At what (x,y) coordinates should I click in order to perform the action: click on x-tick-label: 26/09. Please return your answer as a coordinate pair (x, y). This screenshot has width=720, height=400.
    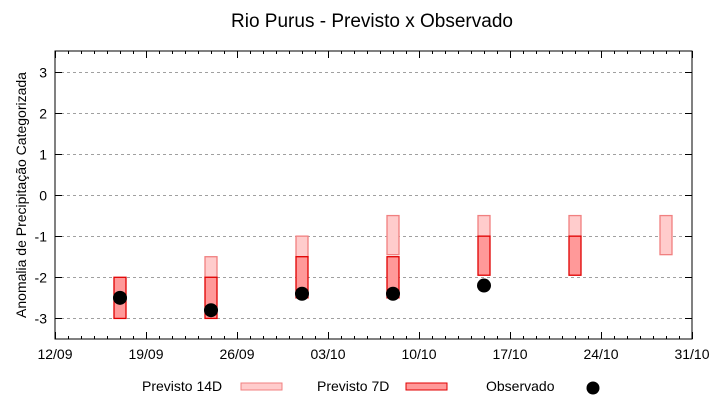
    Looking at the image, I should click on (236, 354).